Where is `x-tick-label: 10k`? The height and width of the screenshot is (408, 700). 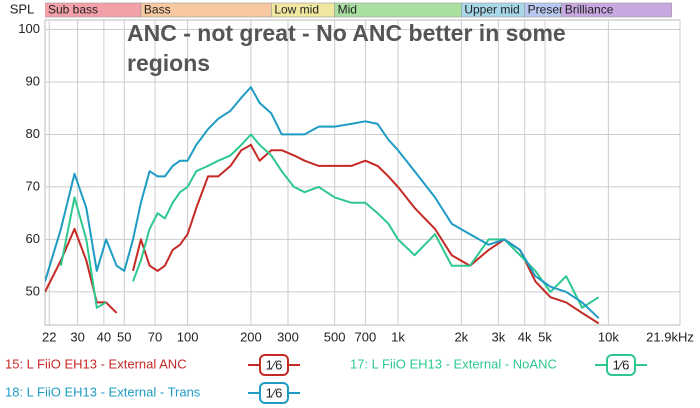 x-tick-label: 10k is located at coordinates (608, 336).